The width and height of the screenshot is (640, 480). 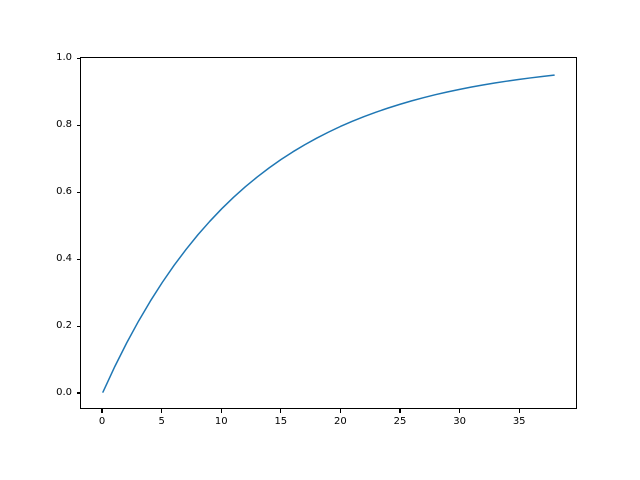 I want to click on y-tick-label: 0.4, so click(x=64, y=259).